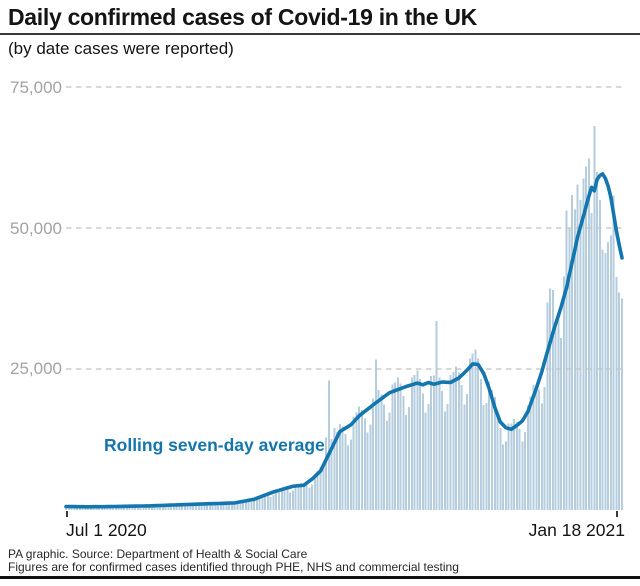 This screenshot has height=586, width=640. What do you see at coordinates (576, 530) in the screenshot?
I see `x-axis-label-end: Jan 18 2021` at bounding box center [576, 530].